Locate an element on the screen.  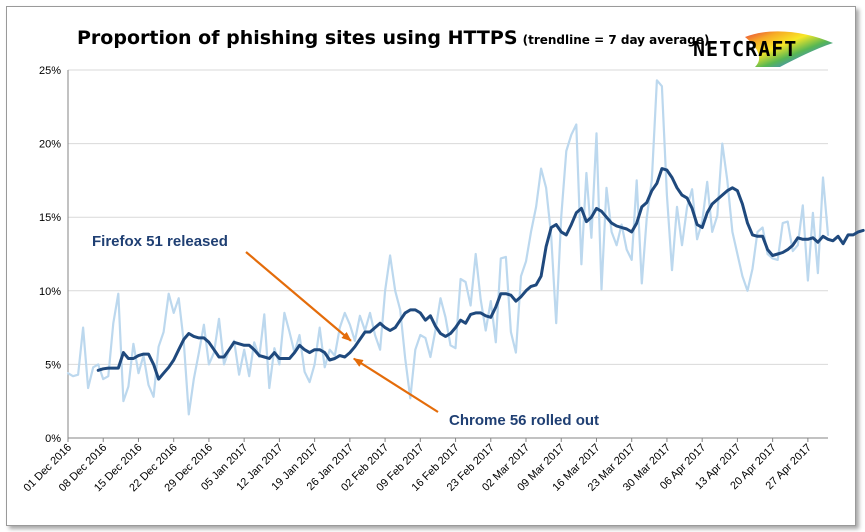
netcraft-logo: NETCRAFT is located at coordinates (763, 49).